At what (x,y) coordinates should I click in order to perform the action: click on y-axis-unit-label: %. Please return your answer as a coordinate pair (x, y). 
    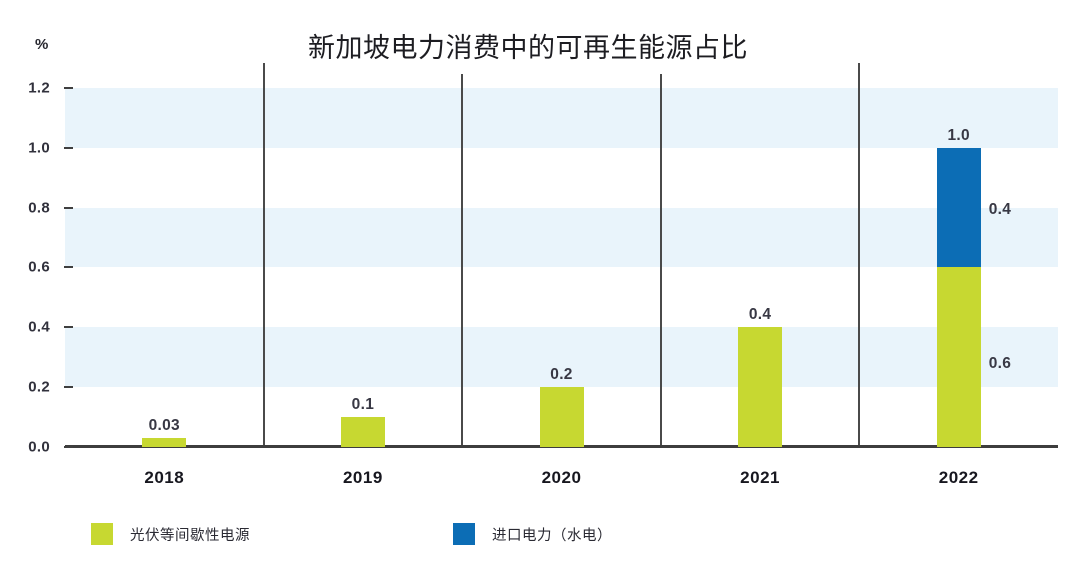
    Looking at the image, I should click on (42, 44).